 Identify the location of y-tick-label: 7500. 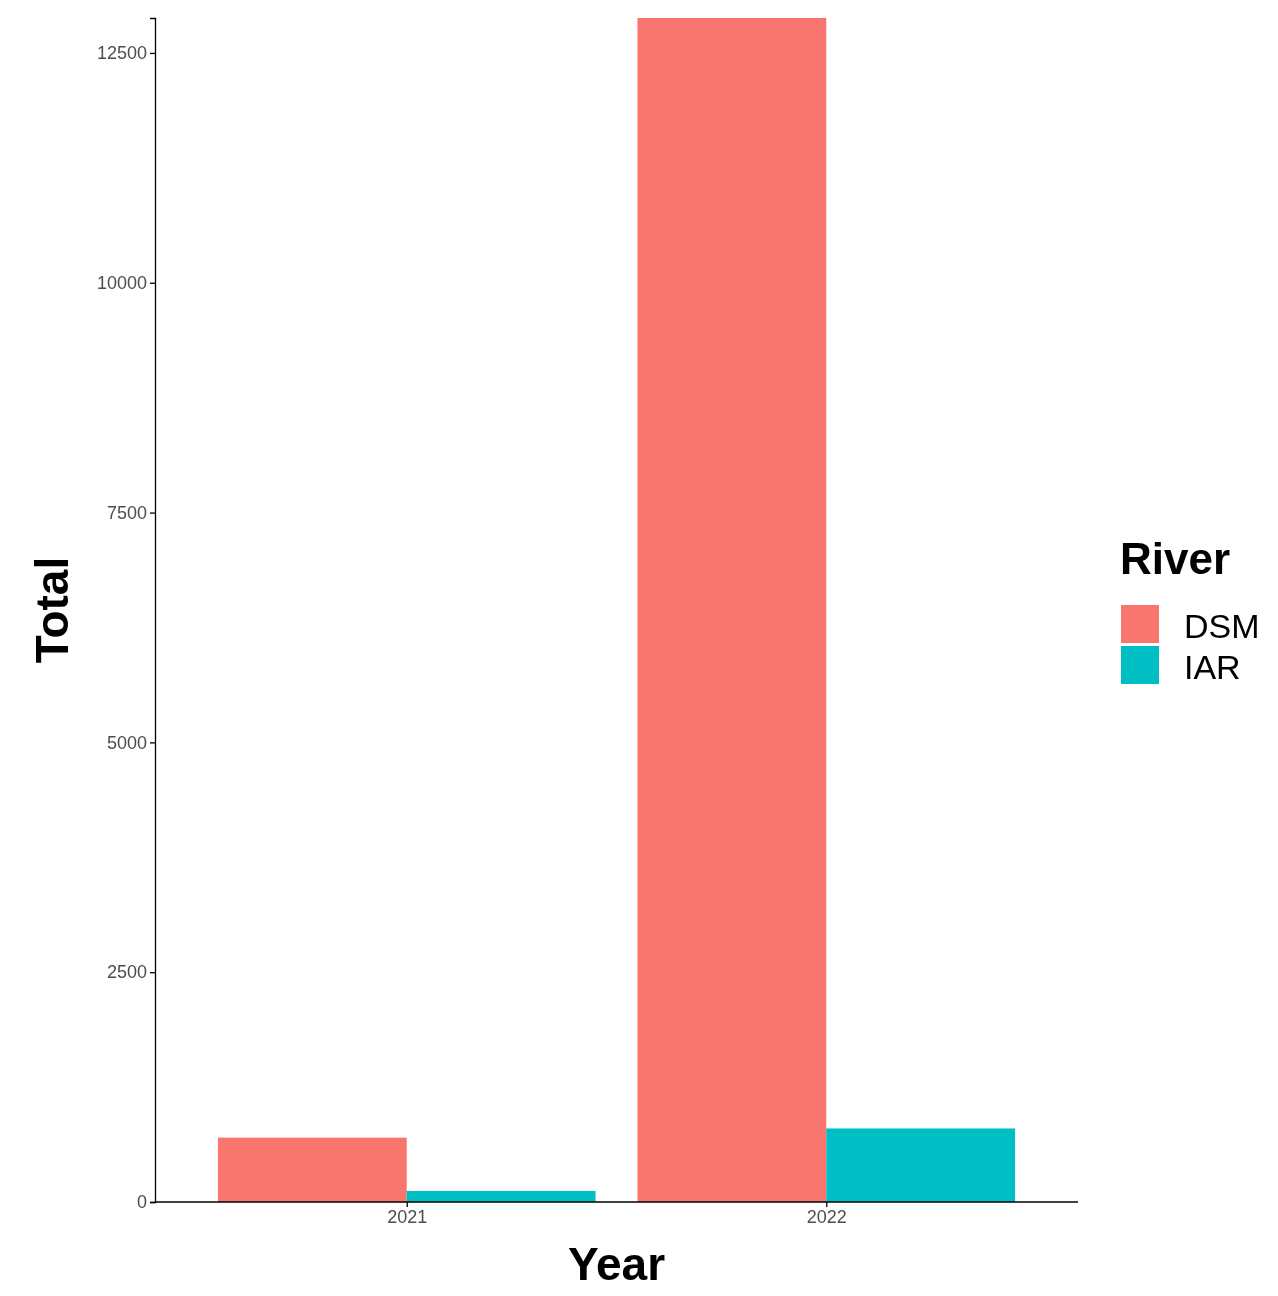
(126, 512).